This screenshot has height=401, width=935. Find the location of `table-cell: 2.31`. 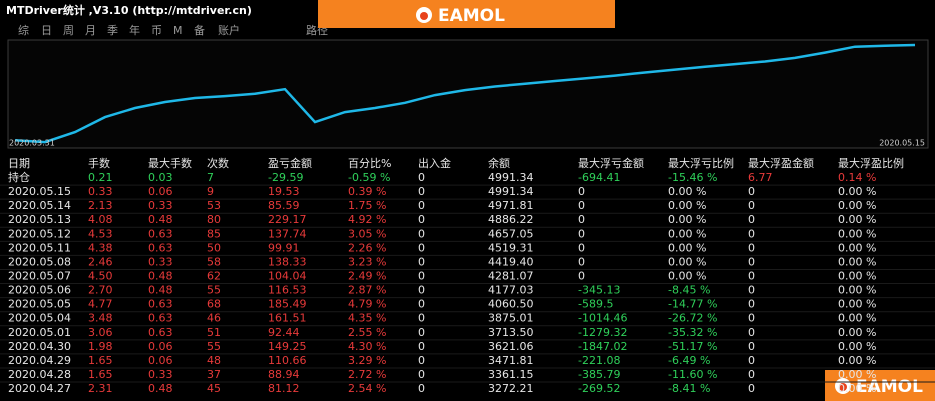

table-cell: 2.31 is located at coordinates (100, 388).